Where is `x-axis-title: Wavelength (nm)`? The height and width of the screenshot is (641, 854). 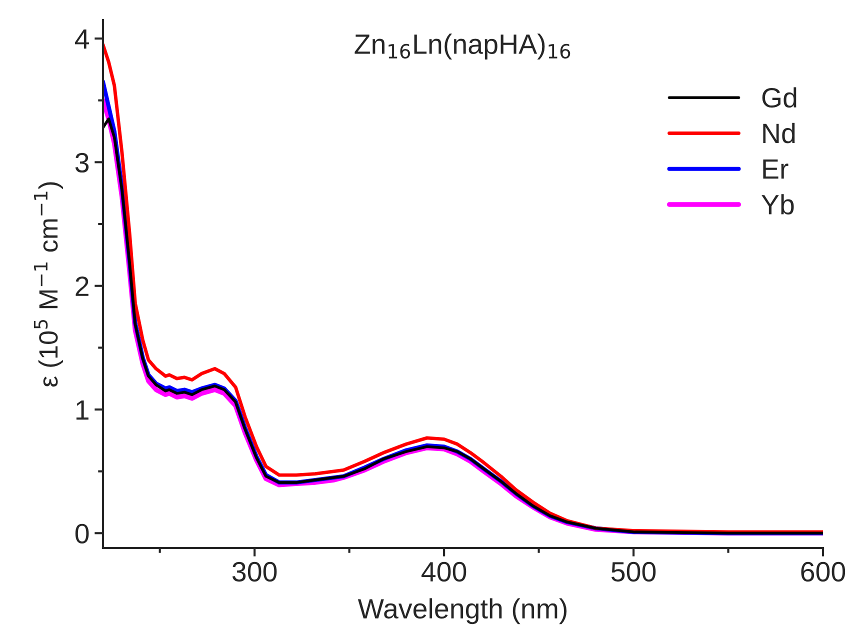
x-axis-title: Wavelength (nm) is located at coordinates (462, 611).